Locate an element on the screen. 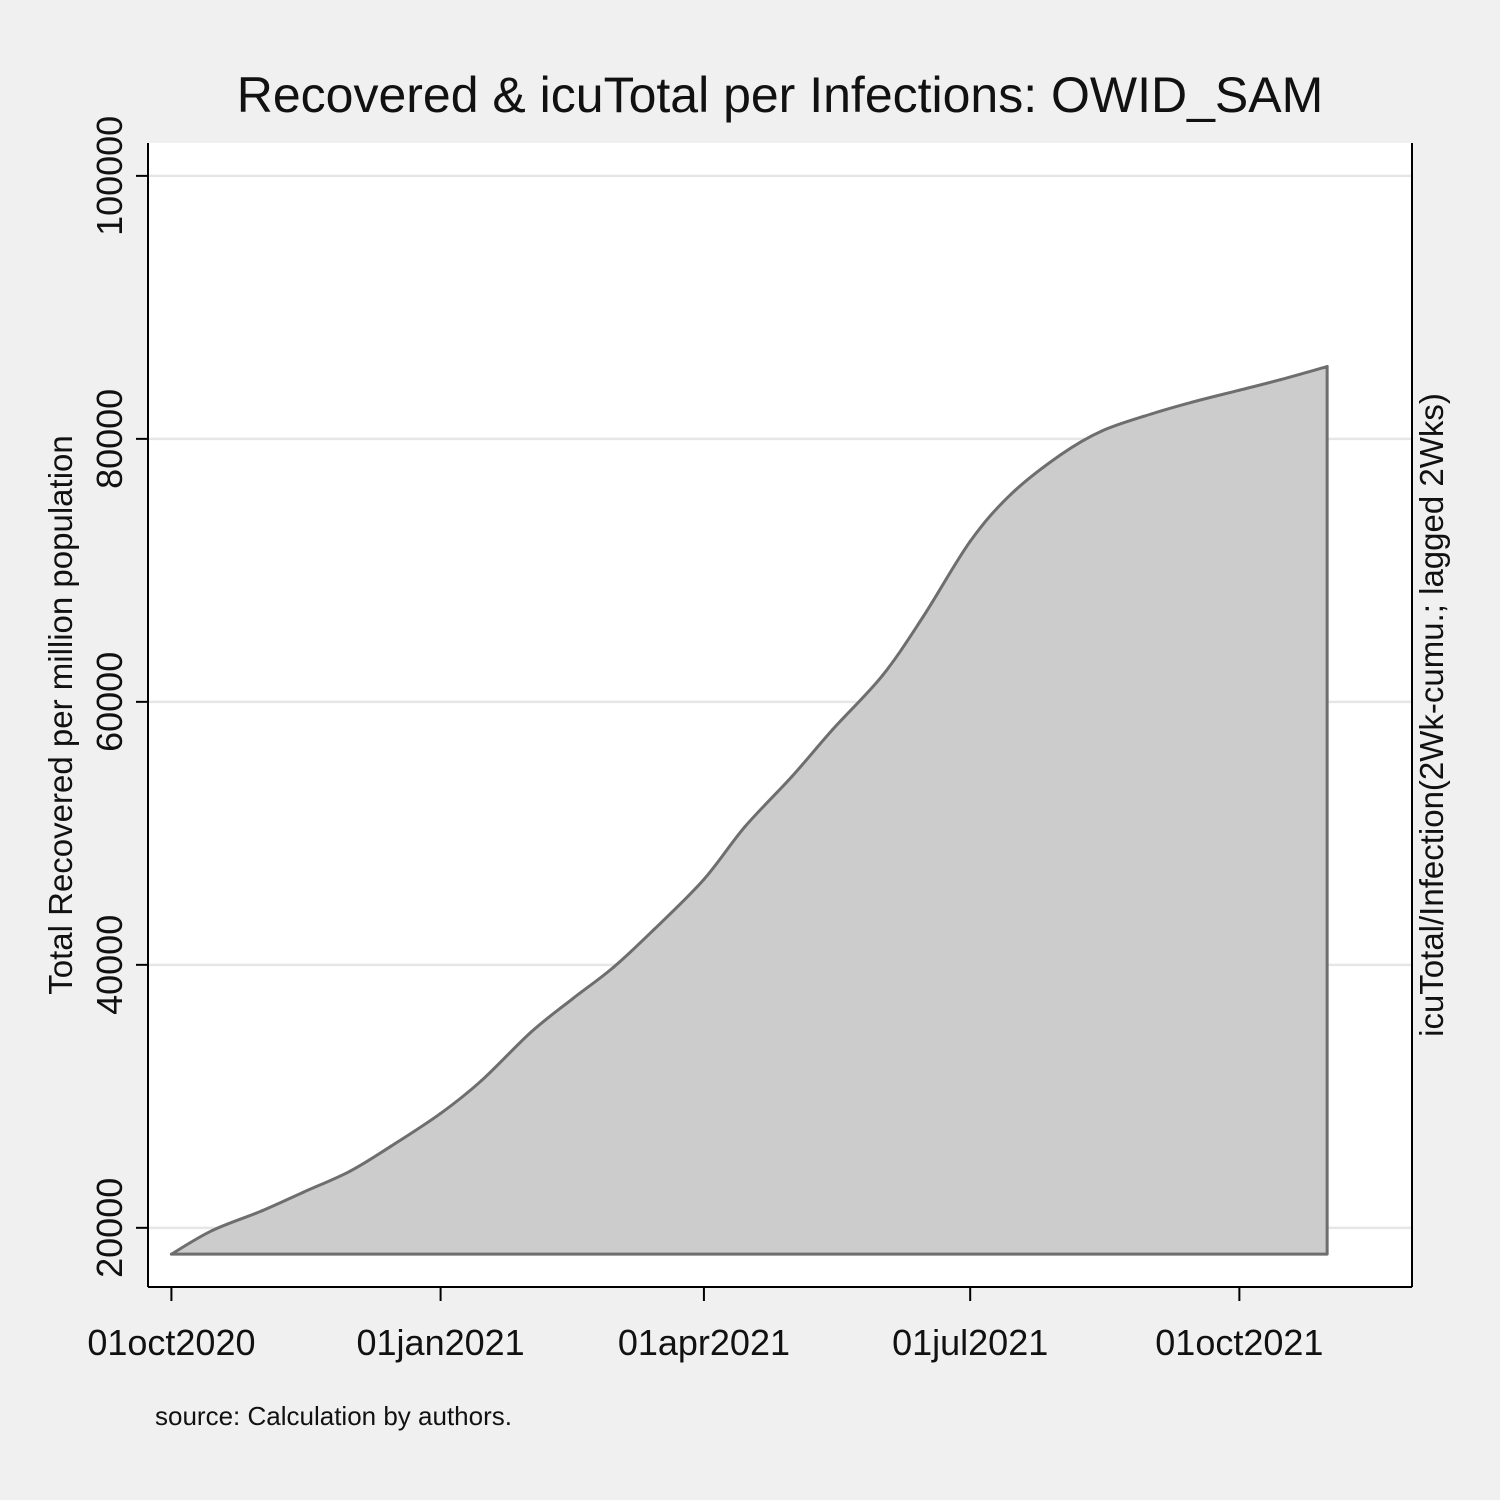 The height and width of the screenshot is (1500, 1500). y-tick-label: 80000 is located at coordinates (109, 439).